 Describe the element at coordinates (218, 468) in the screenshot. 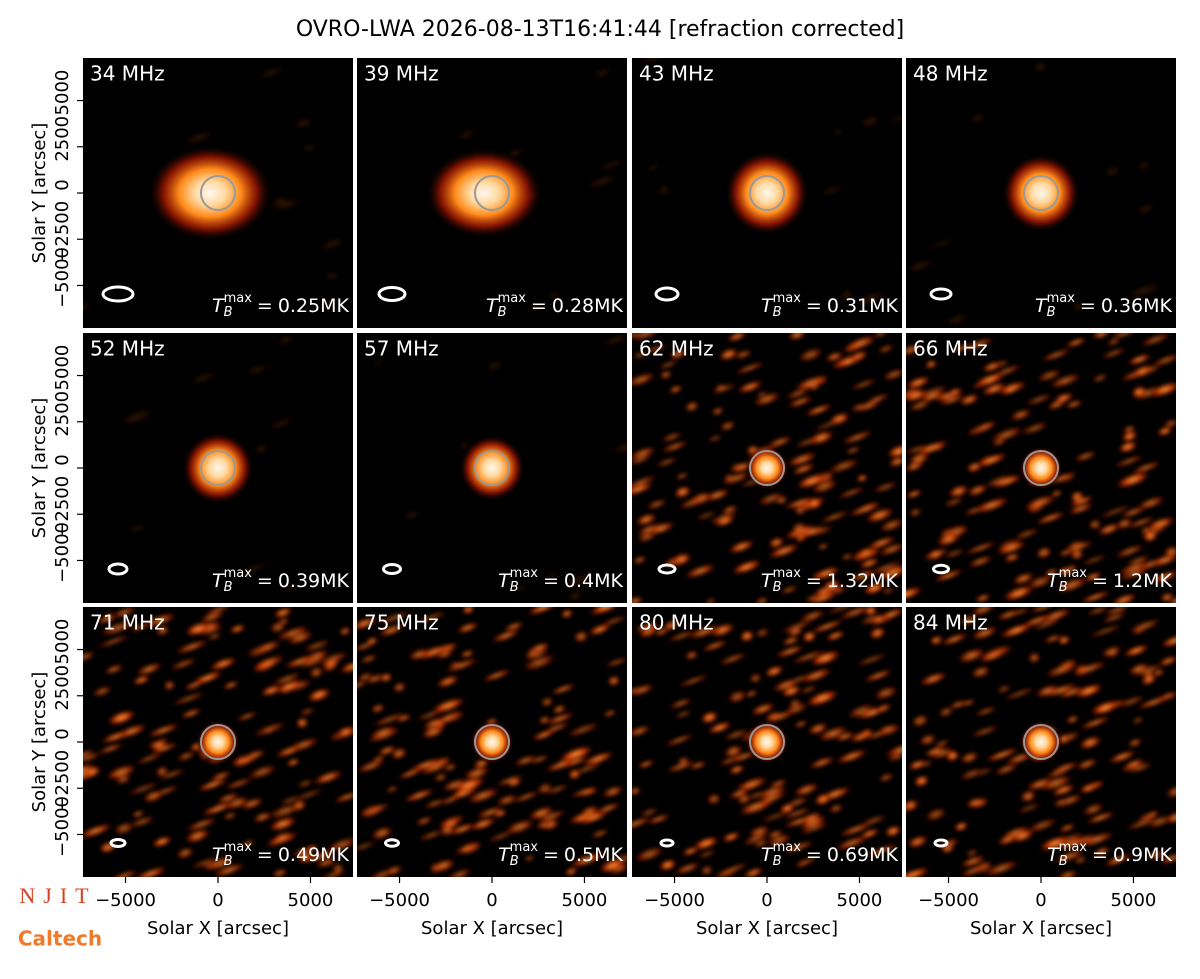

I see `source` at that location.